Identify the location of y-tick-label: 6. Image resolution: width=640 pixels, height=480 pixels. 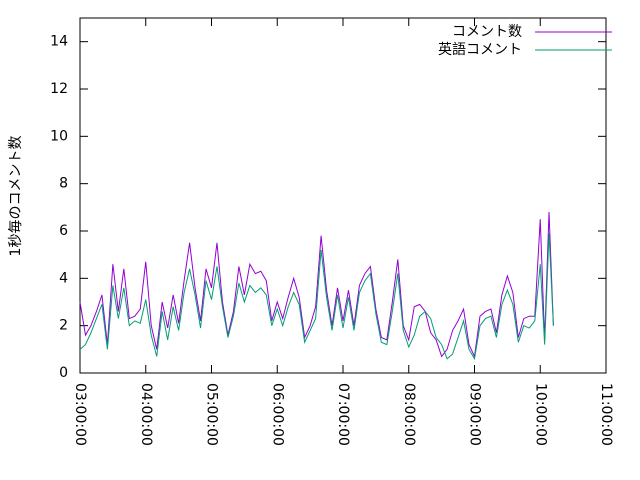
(63, 231).